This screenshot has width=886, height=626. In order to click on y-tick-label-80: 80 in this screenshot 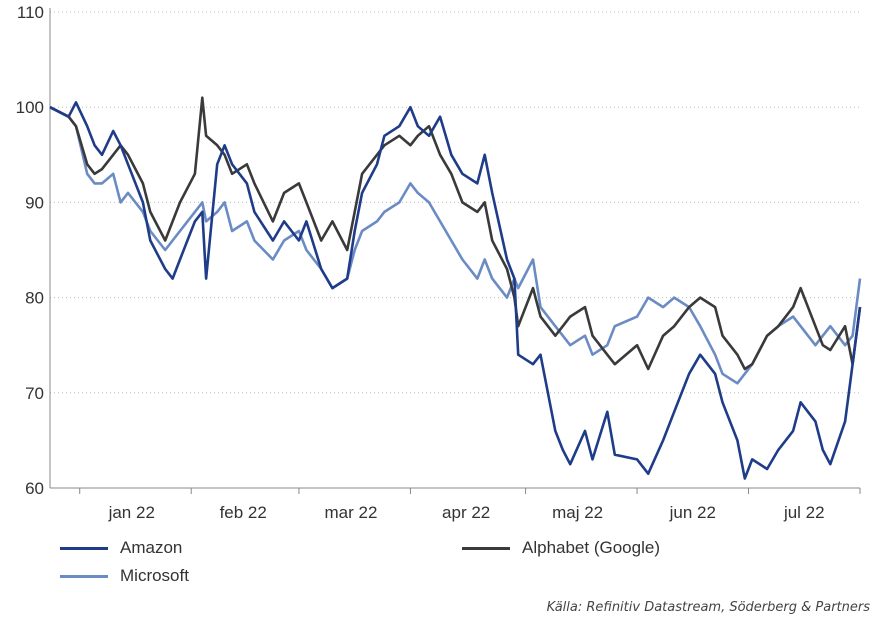, I will do `click(34, 298)`.